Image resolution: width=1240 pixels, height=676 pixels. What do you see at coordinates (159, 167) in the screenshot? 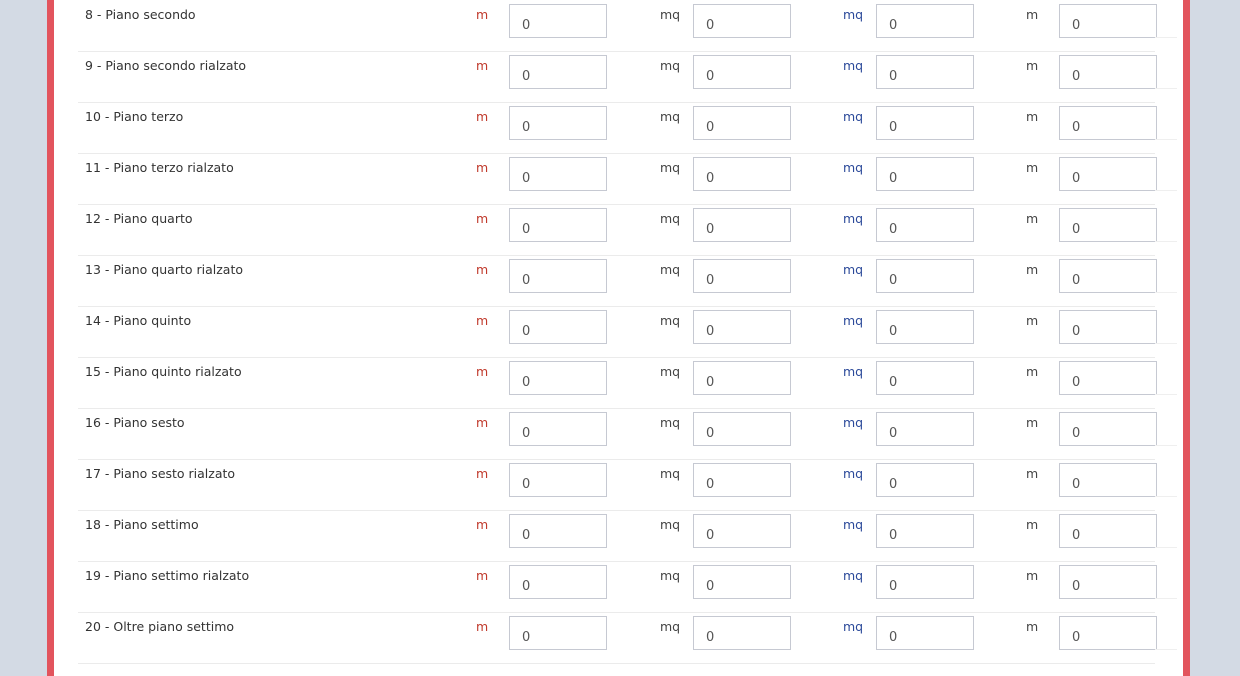
I see `floor-label: 11 - Piano terzo rialzato` at bounding box center [159, 167].